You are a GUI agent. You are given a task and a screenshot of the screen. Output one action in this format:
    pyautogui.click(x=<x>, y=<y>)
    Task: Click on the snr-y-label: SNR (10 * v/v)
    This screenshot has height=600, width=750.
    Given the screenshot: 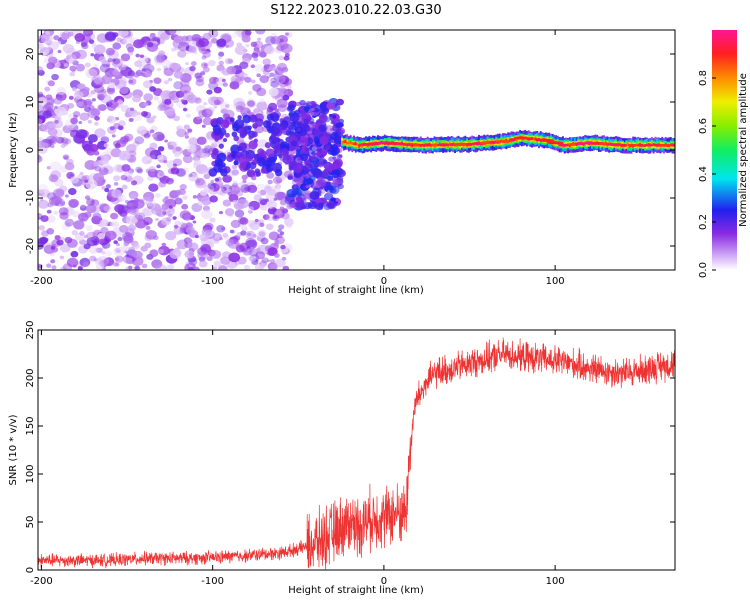 What is the action you would take?
    pyautogui.click(x=13, y=449)
    